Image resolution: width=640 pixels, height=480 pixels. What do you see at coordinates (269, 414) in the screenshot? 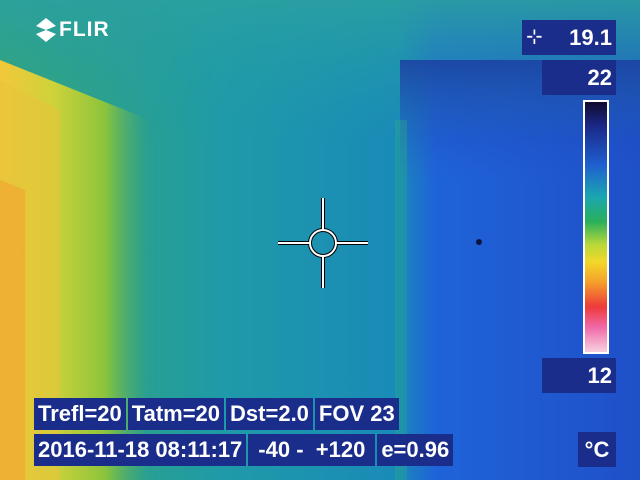
I see `distance: Dst=2.0` at bounding box center [269, 414].